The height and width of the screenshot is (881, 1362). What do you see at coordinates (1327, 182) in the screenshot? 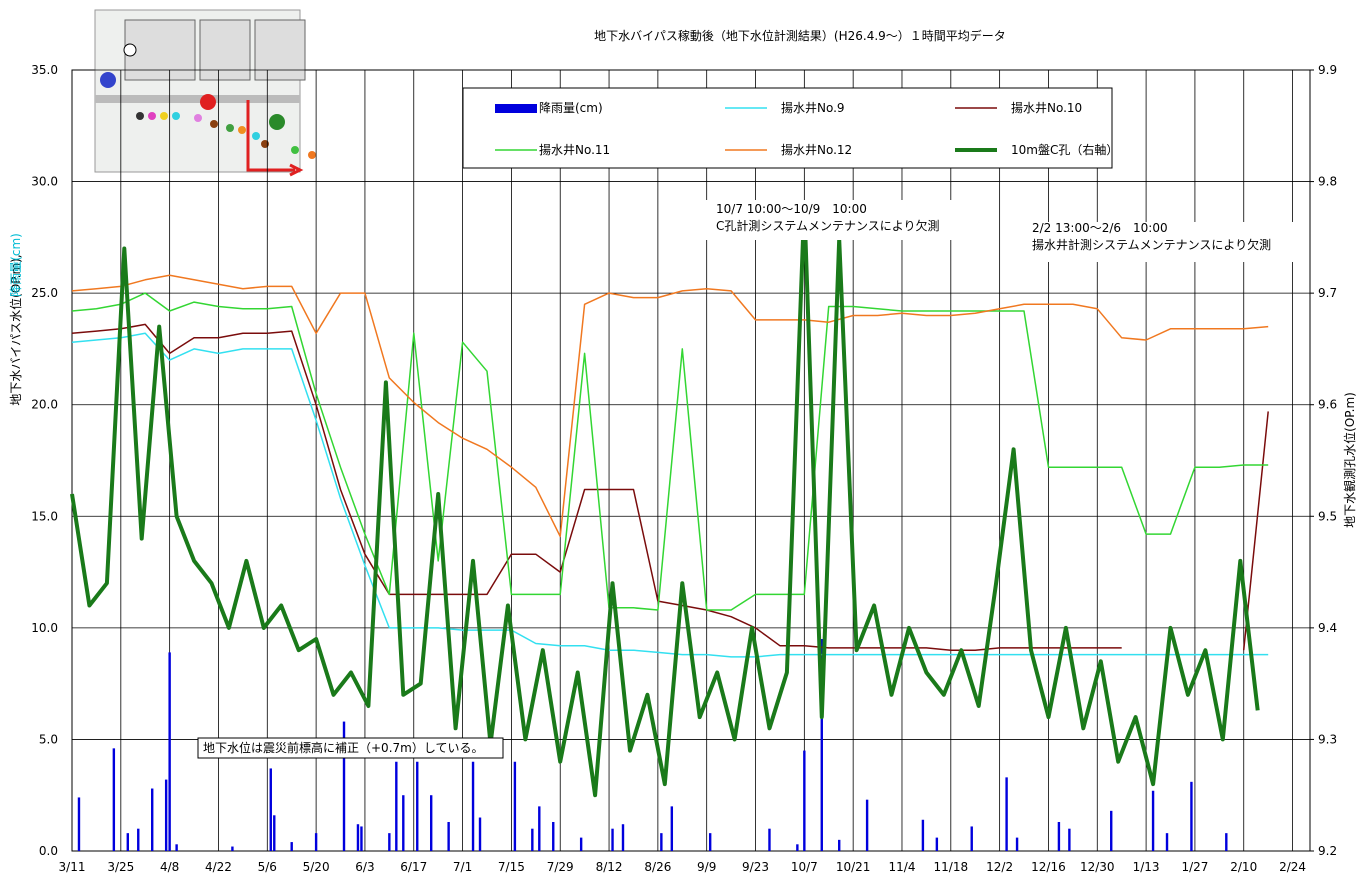
I see `y2-tick-label: 9.8` at bounding box center [1327, 182].